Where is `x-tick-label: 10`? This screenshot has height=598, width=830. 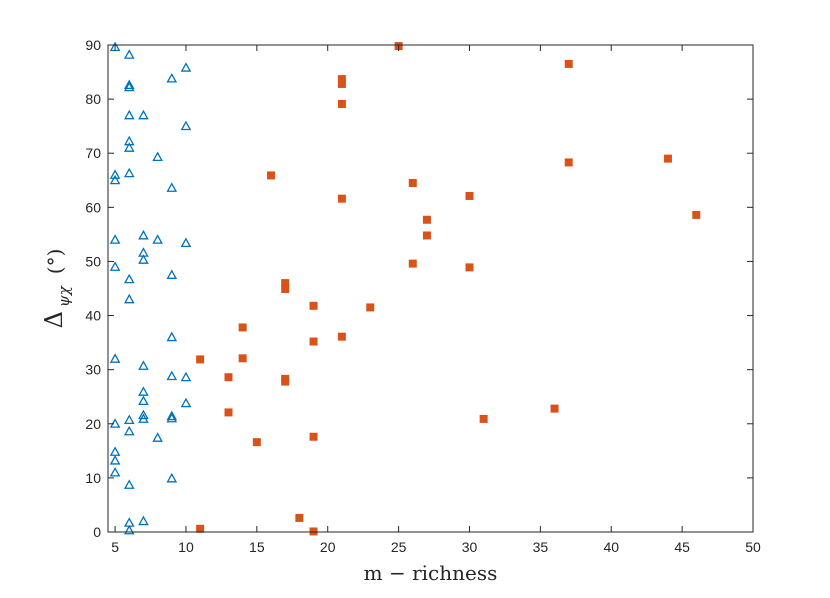
x-tick-label: 10 is located at coordinates (186, 547).